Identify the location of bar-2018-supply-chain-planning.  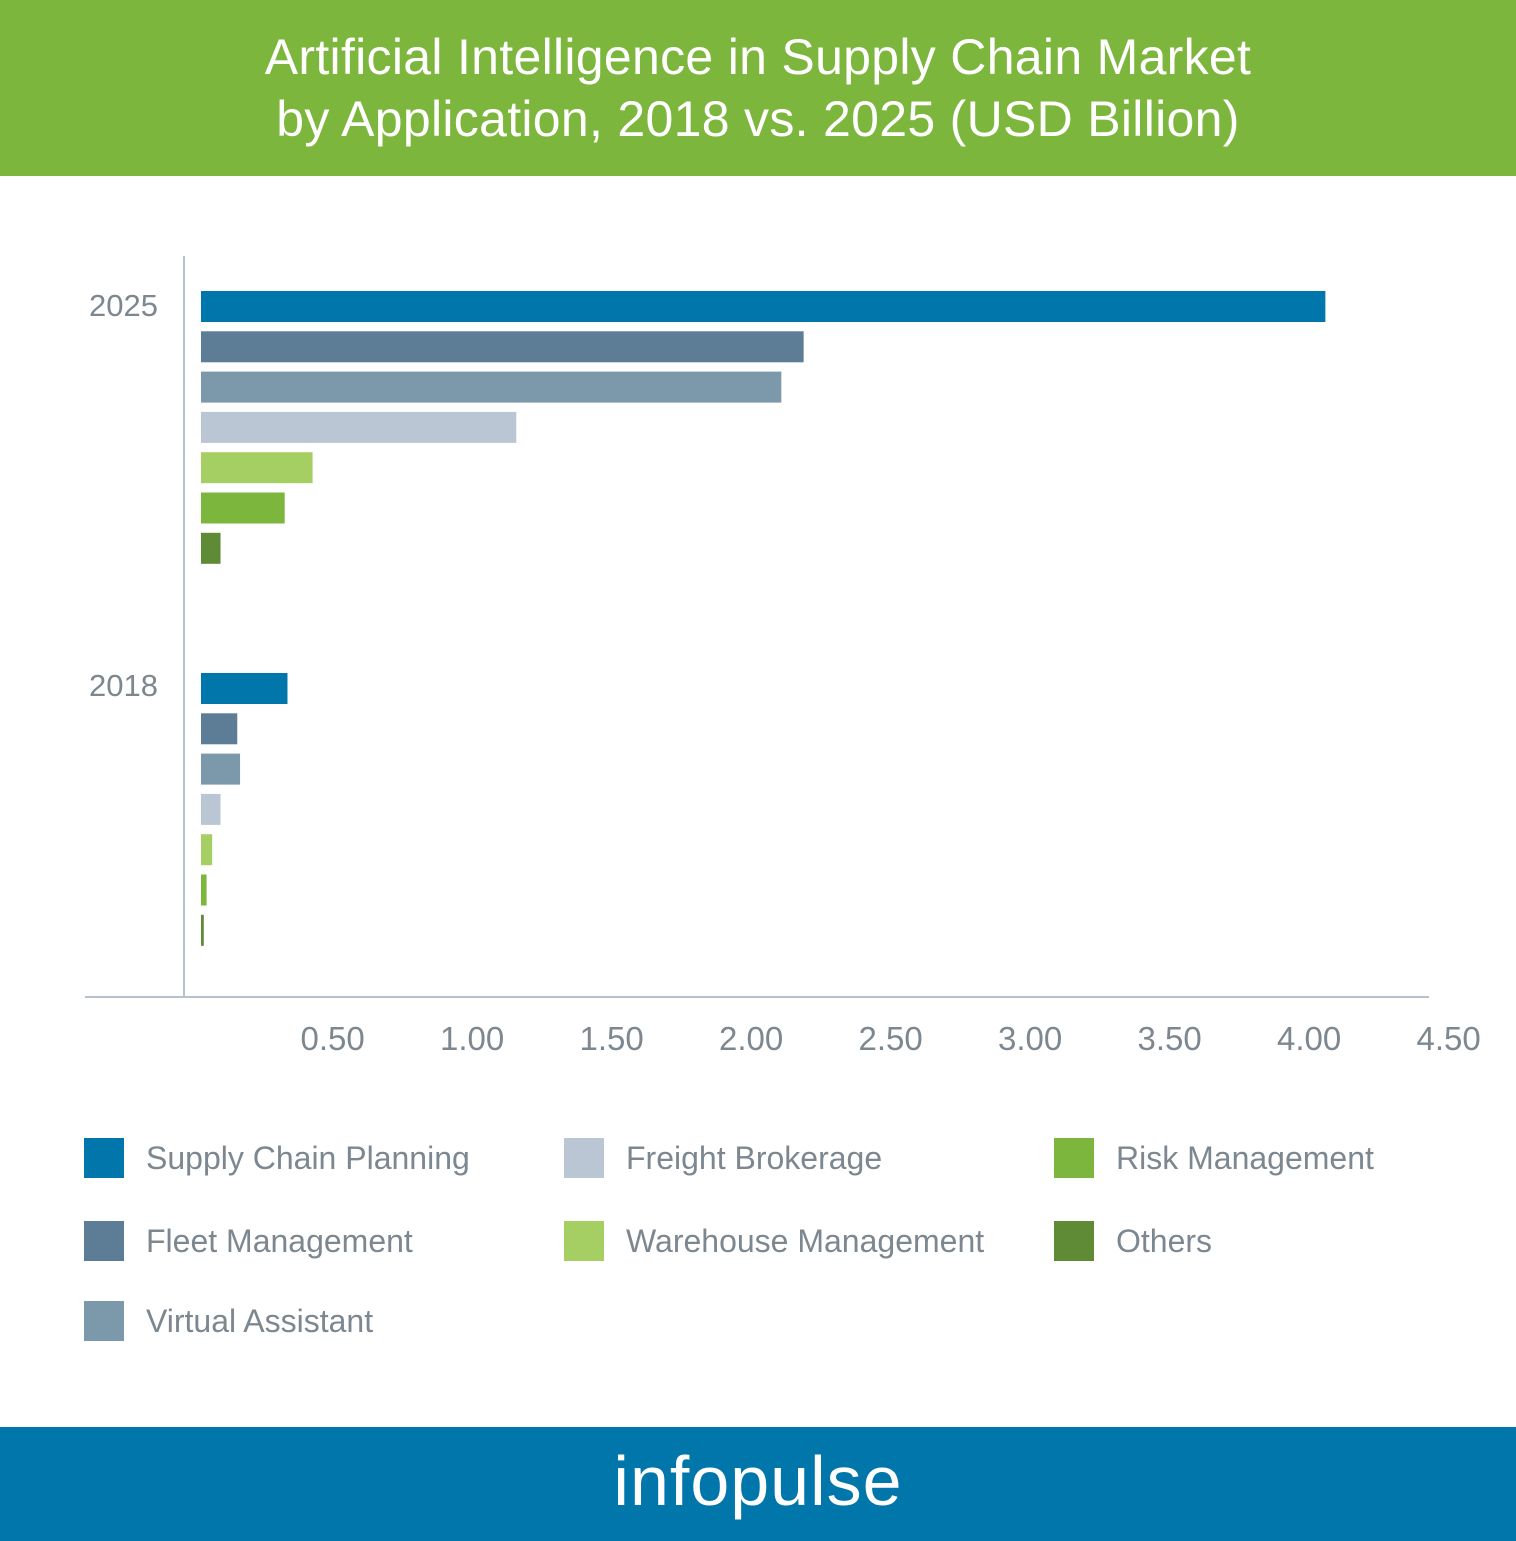
(244, 688).